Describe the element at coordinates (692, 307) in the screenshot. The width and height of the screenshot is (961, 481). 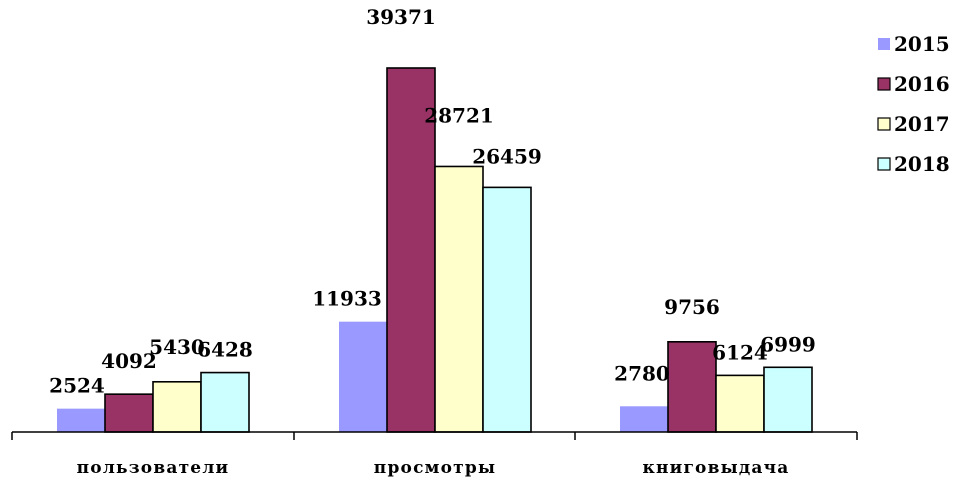
I see `value-label-2016-2: 9756` at that location.